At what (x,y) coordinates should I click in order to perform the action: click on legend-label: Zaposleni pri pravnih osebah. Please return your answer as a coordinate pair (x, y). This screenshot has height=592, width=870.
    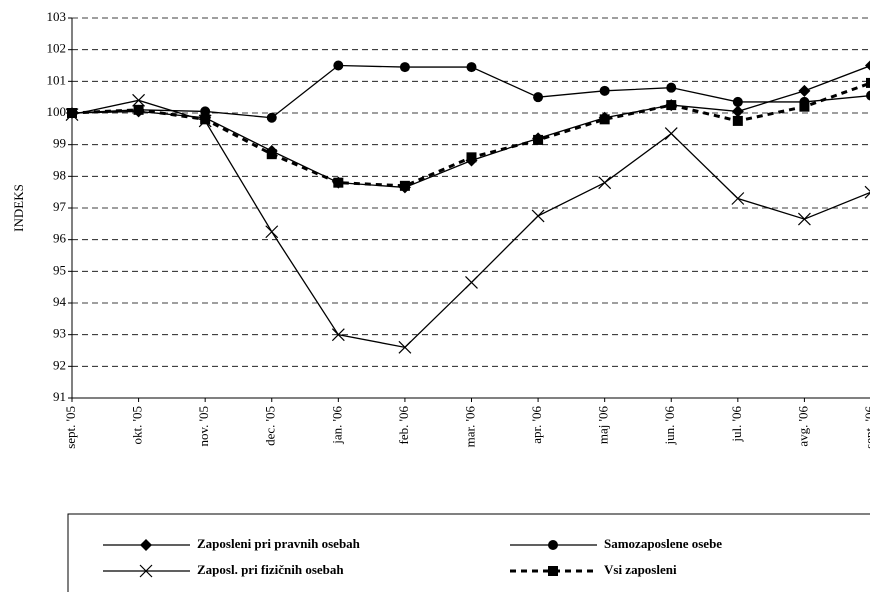
    Looking at the image, I should click on (279, 543).